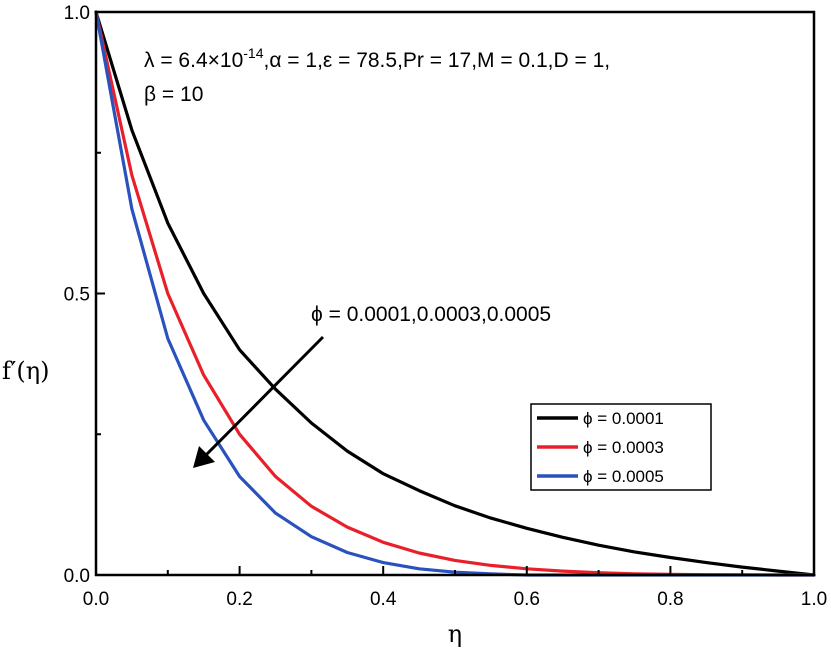  Describe the element at coordinates (623, 447) in the screenshot. I see `legend-label-2: ϕ = 0.0003` at that location.